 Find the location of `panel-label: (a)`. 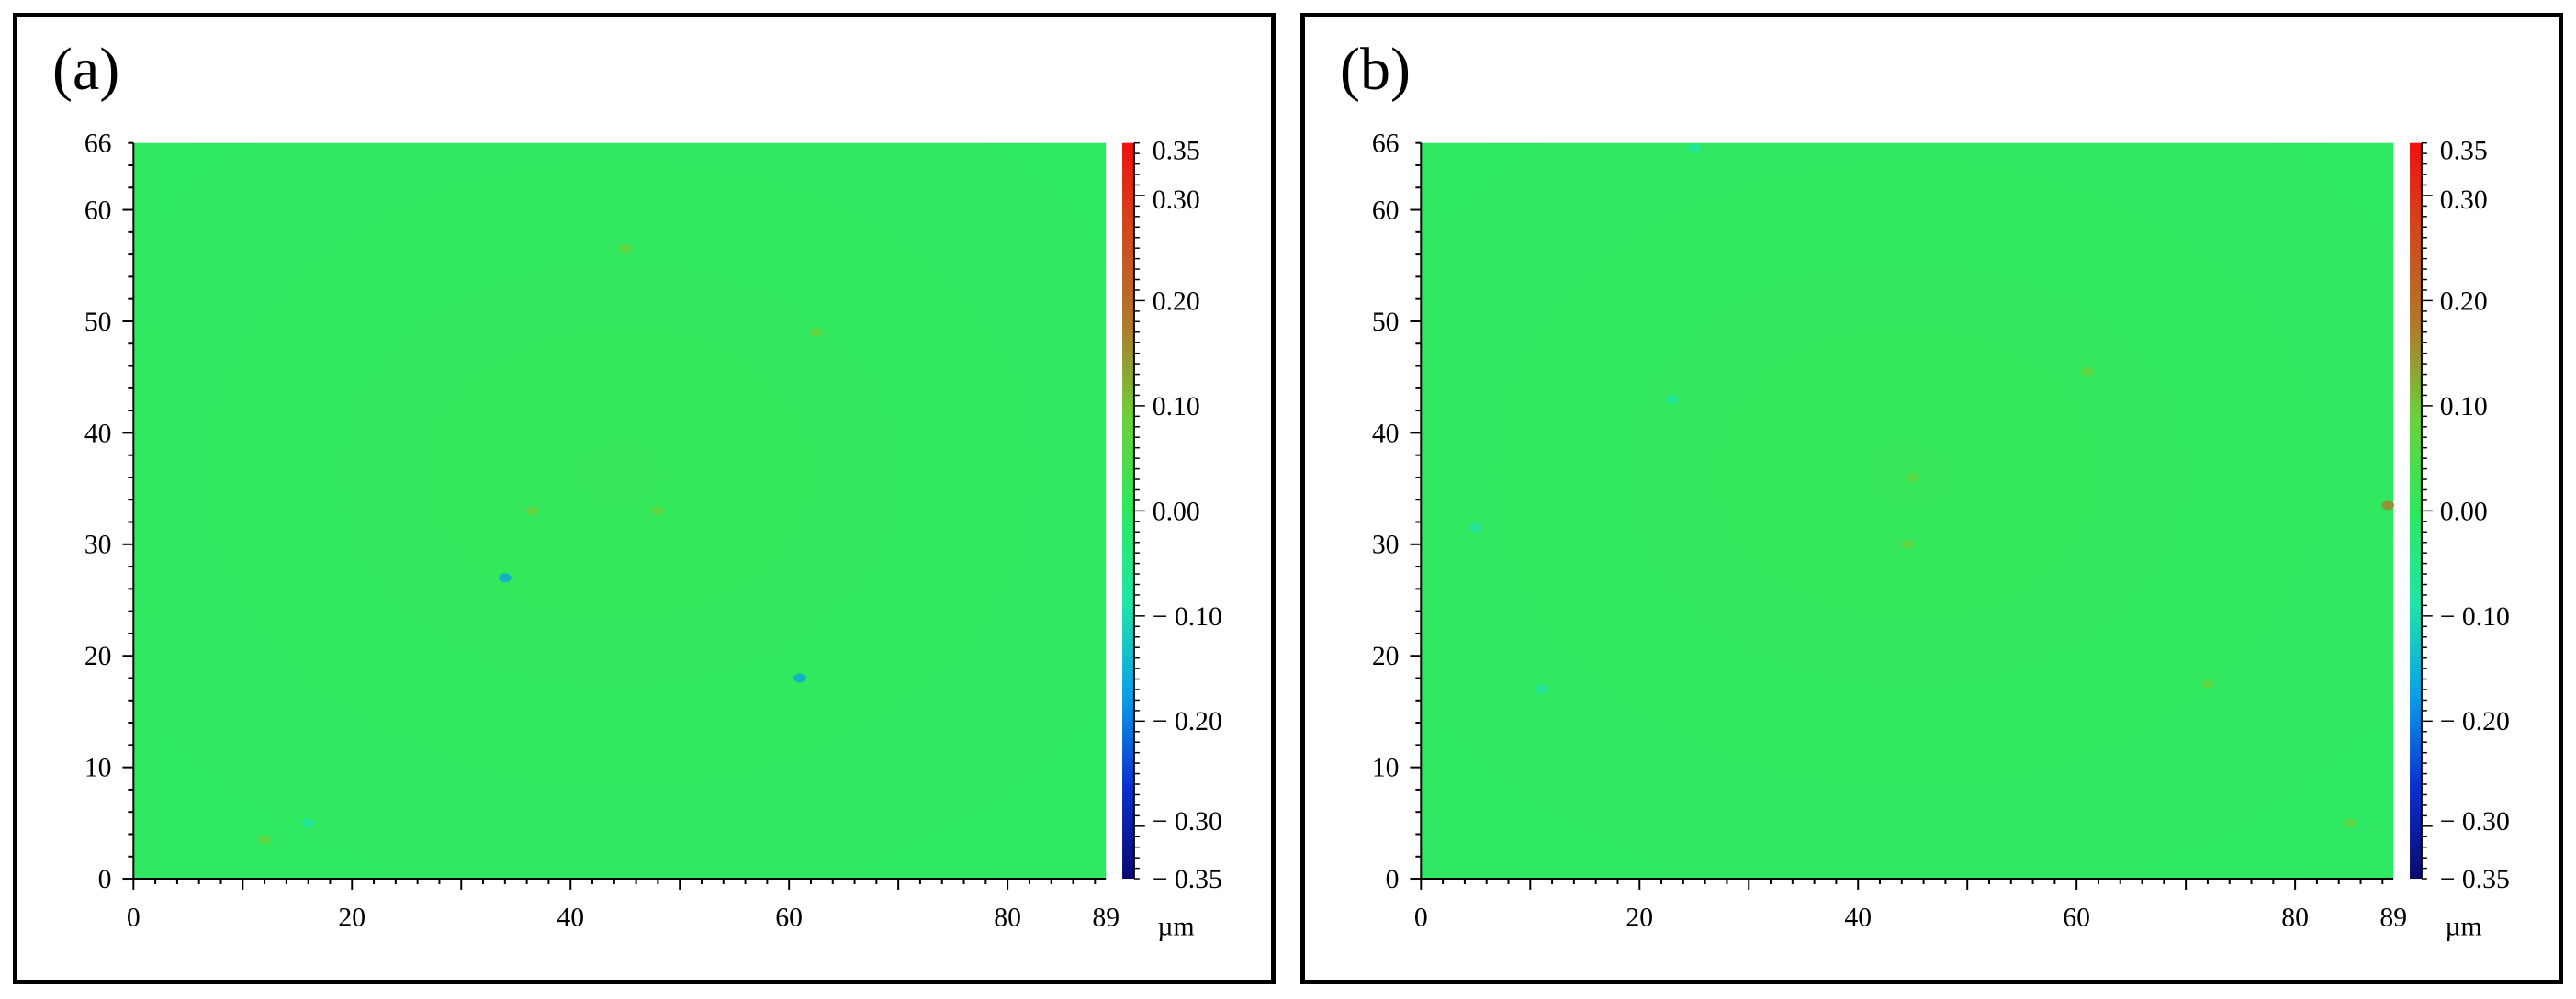

panel-label: (a) is located at coordinates (86, 70).